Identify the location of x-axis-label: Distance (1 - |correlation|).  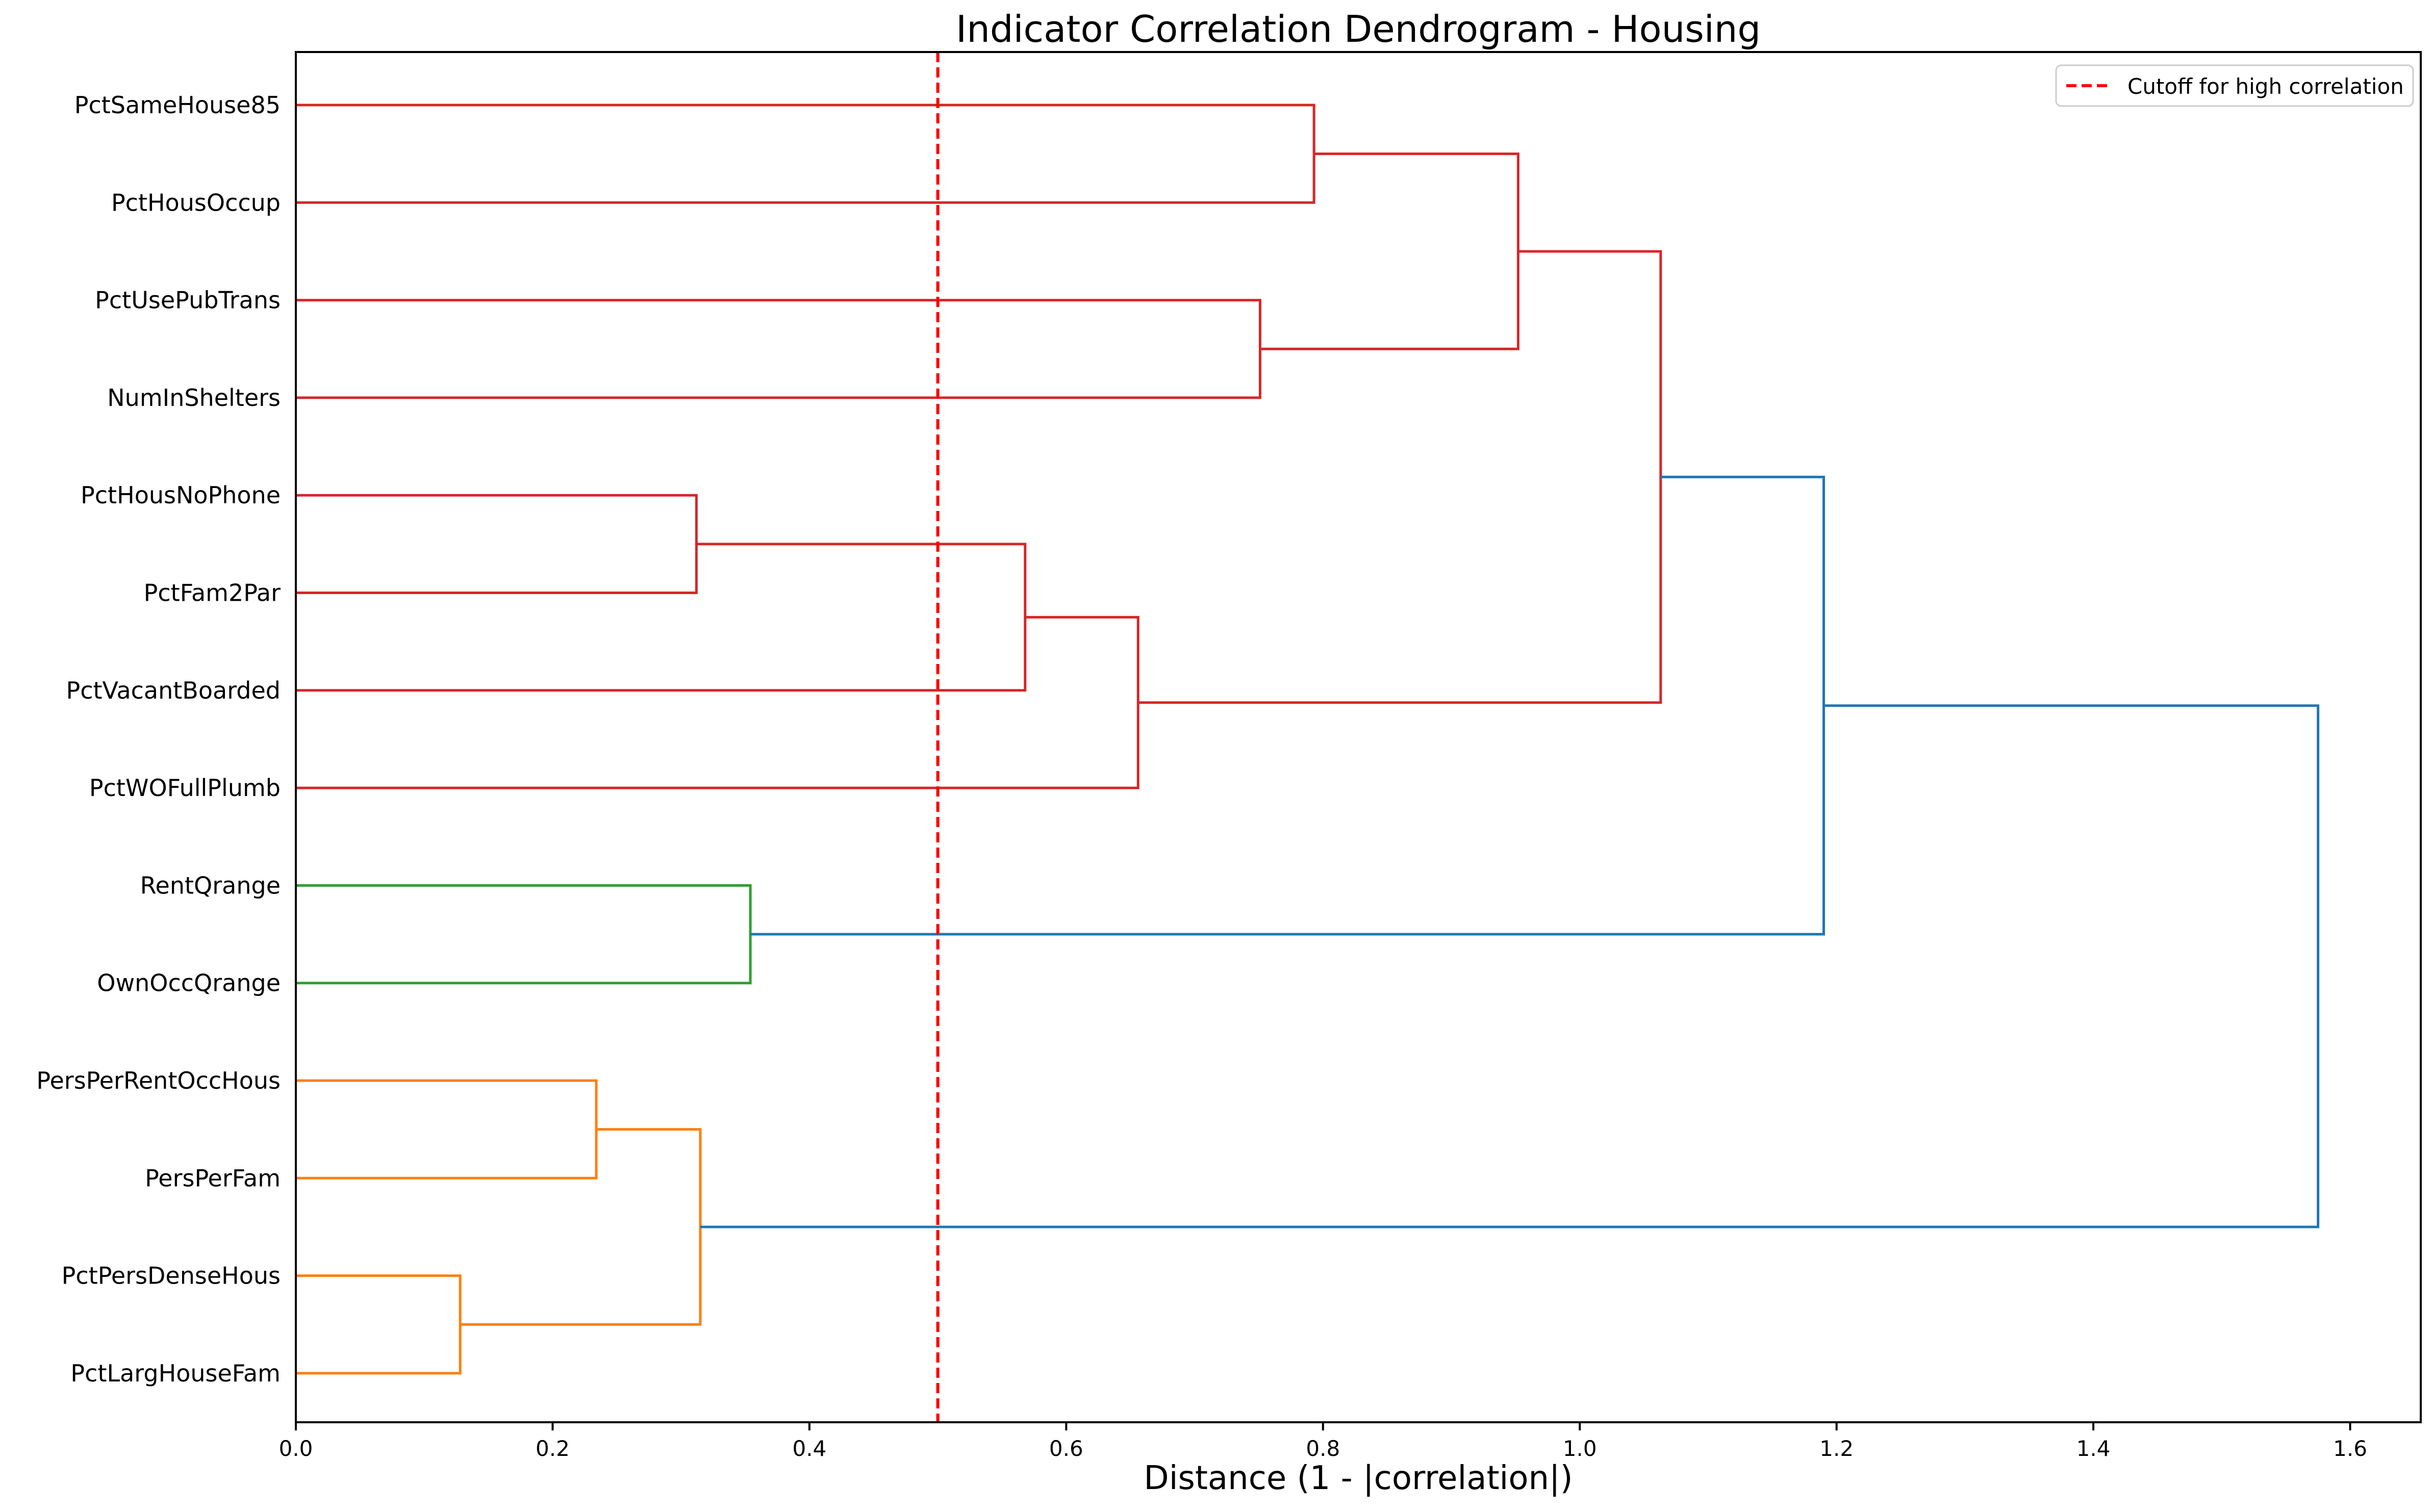
(1358, 1478).